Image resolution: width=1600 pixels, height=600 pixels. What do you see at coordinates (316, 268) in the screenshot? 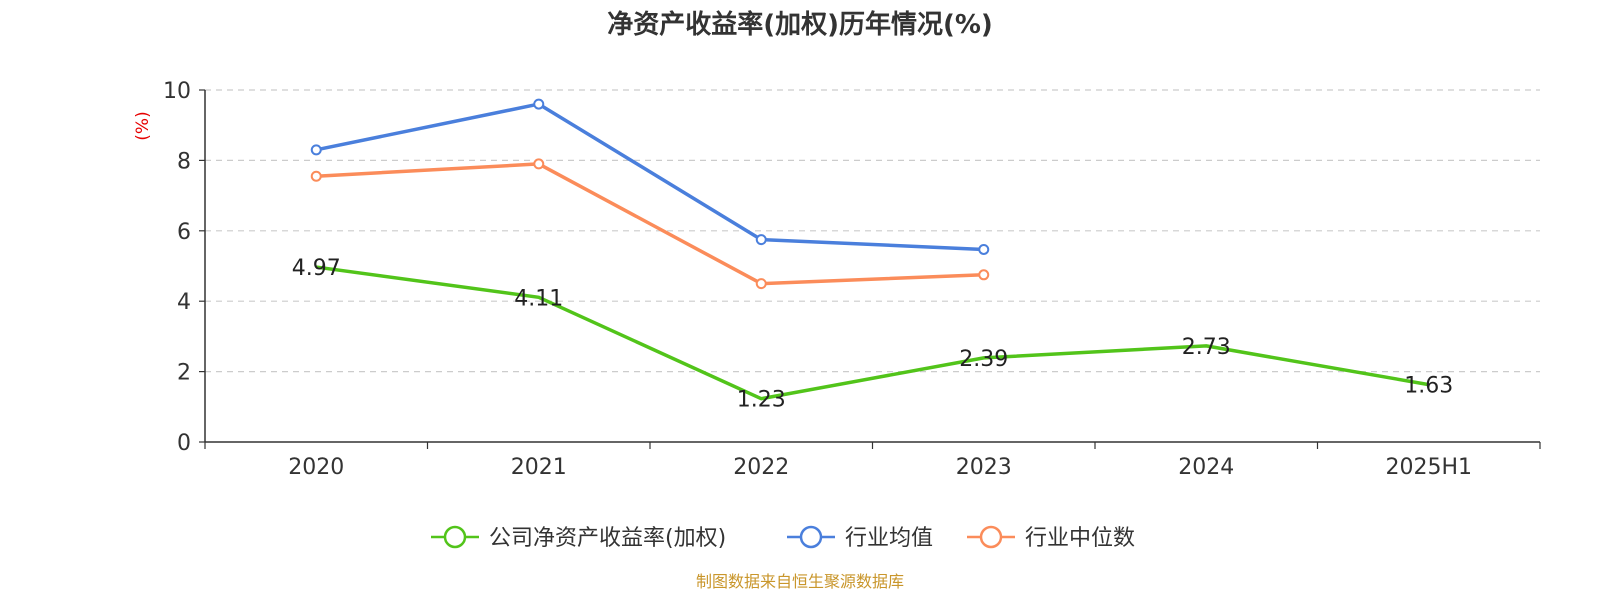
I see `data-label: 4.97` at bounding box center [316, 268].